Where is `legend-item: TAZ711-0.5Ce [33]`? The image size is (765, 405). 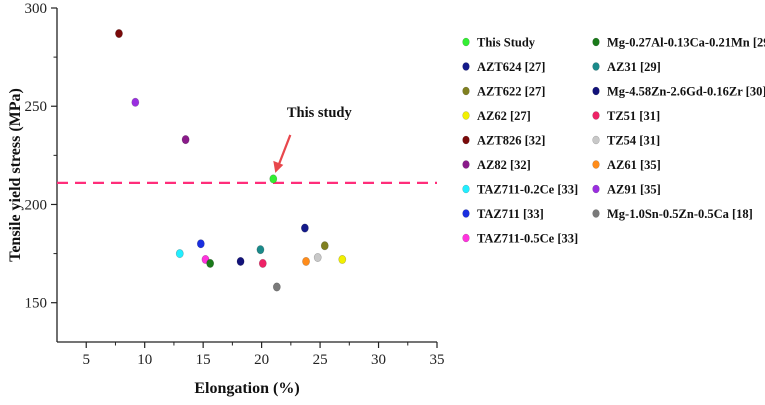
legend-item: TAZ711-0.5Ce [33] is located at coordinates (520, 239).